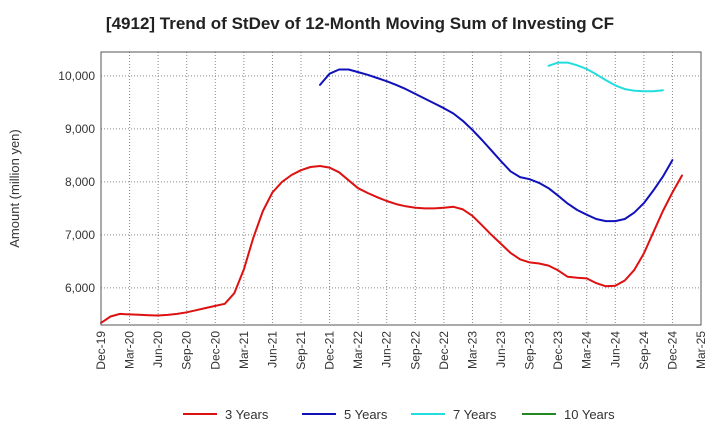 The image size is (720, 440). Describe the element at coordinates (644, 350) in the screenshot. I see `x-tick-label: Sep-24` at that location.